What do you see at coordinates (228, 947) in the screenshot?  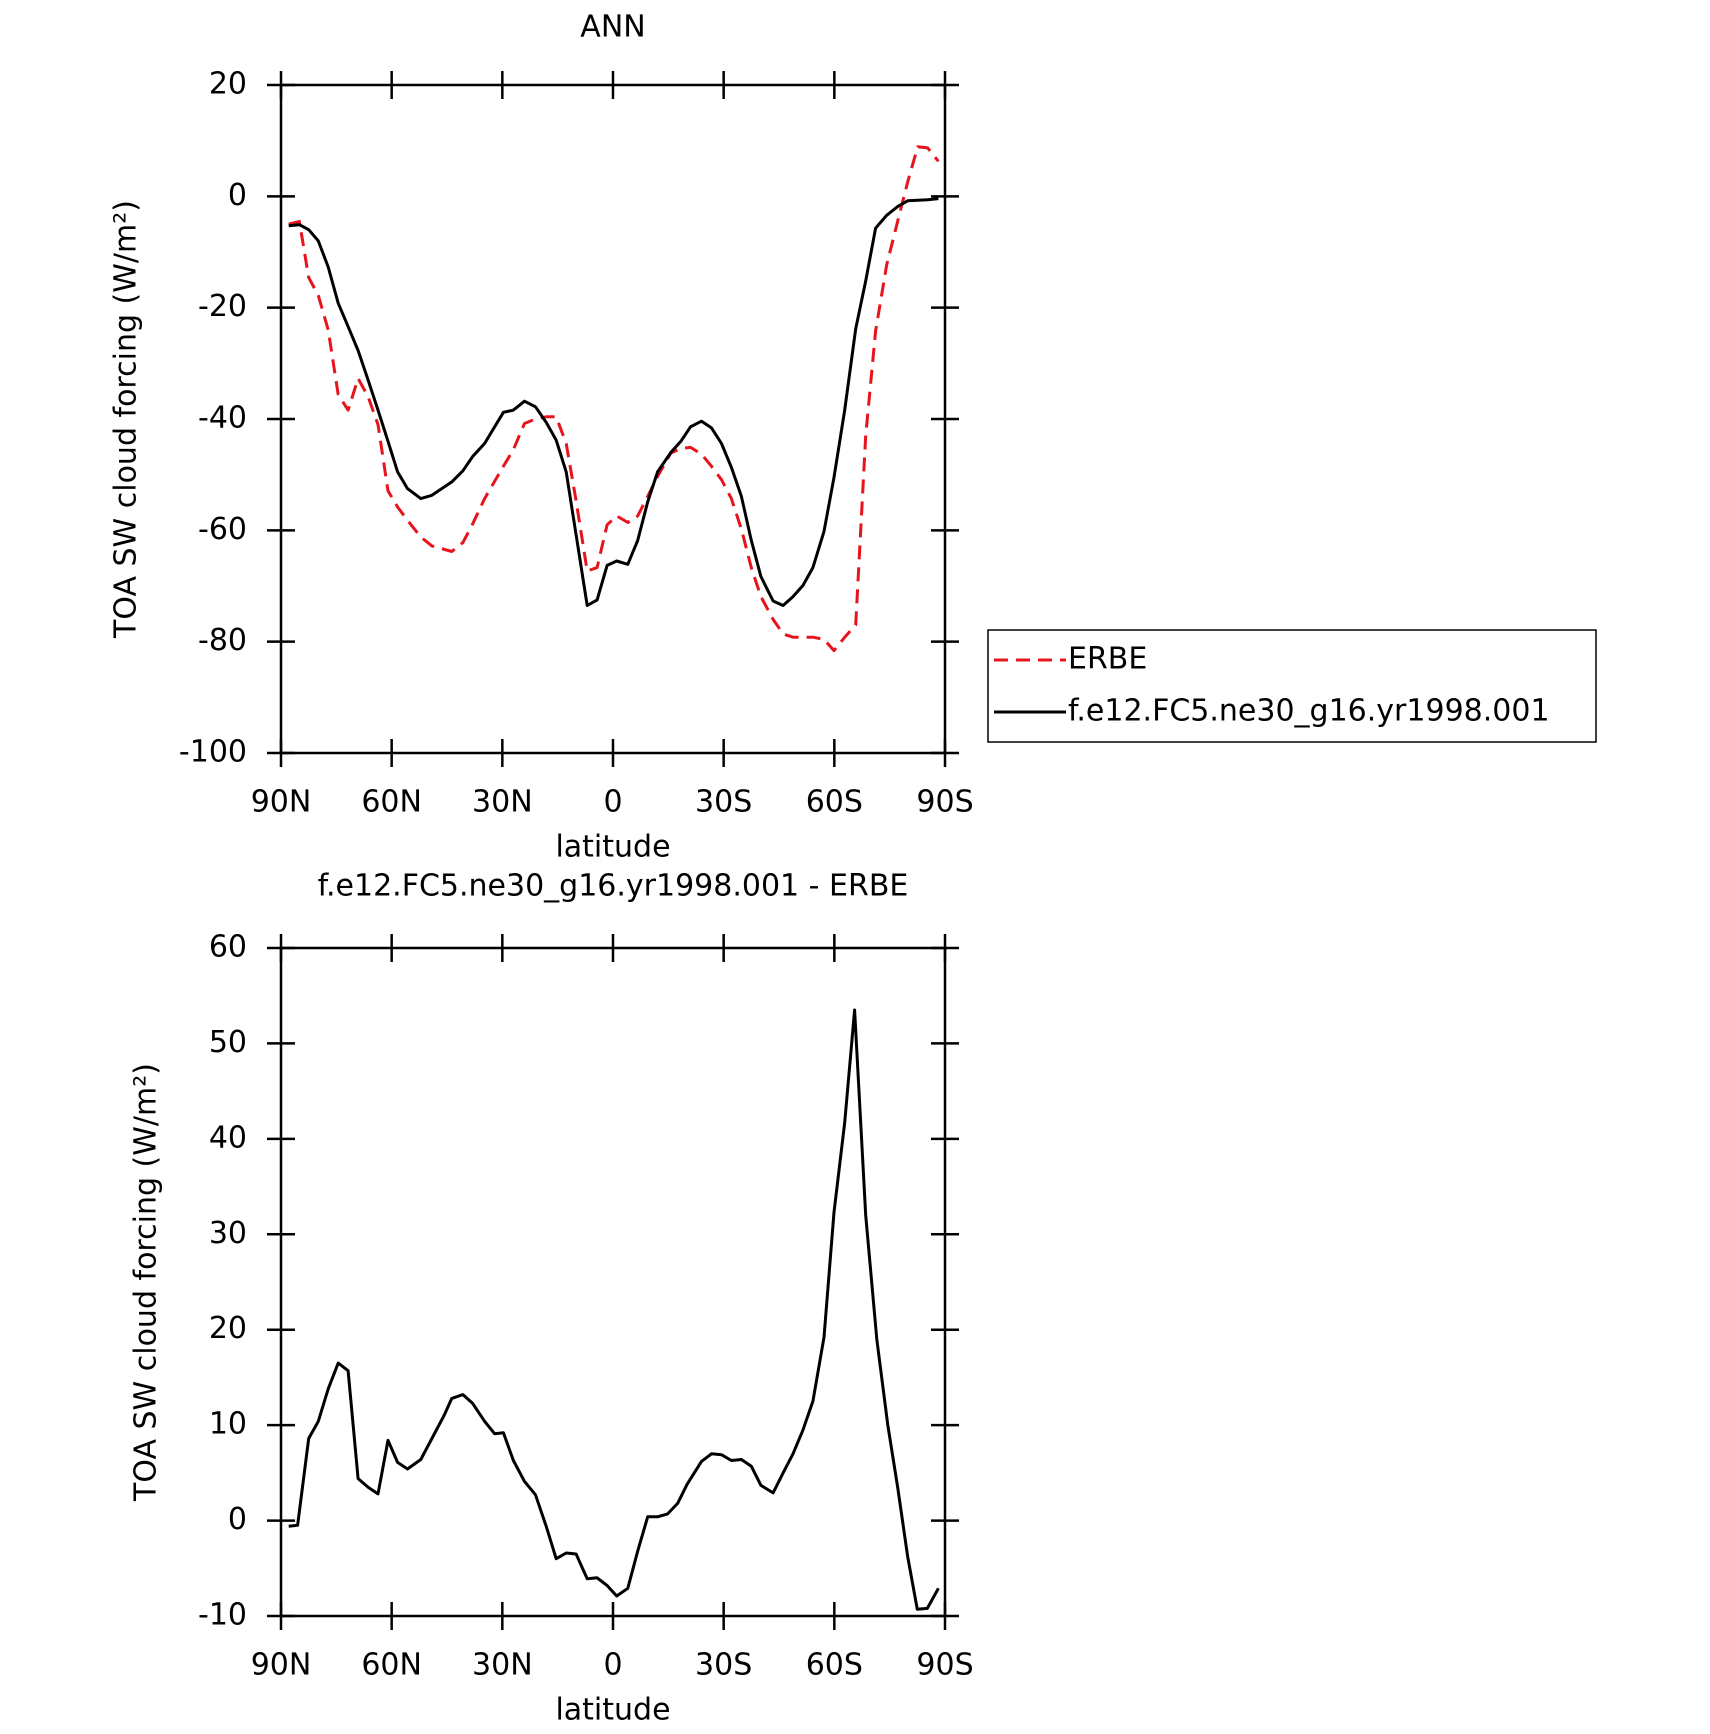 I see `y-tick-label: 60` at bounding box center [228, 947].